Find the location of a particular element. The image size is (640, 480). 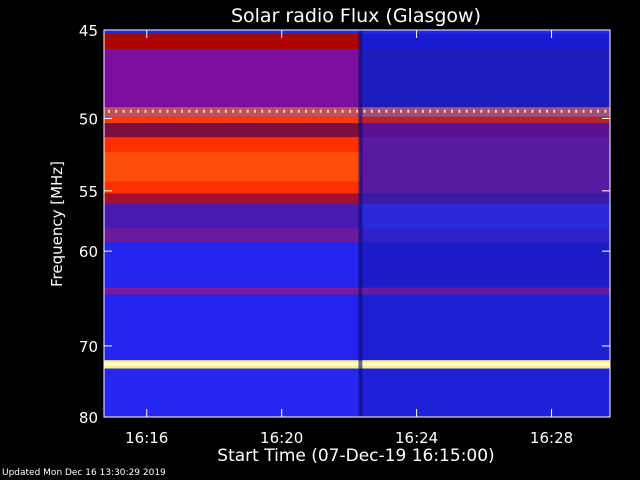

y-tick-label: 70 is located at coordinates (88, 347).